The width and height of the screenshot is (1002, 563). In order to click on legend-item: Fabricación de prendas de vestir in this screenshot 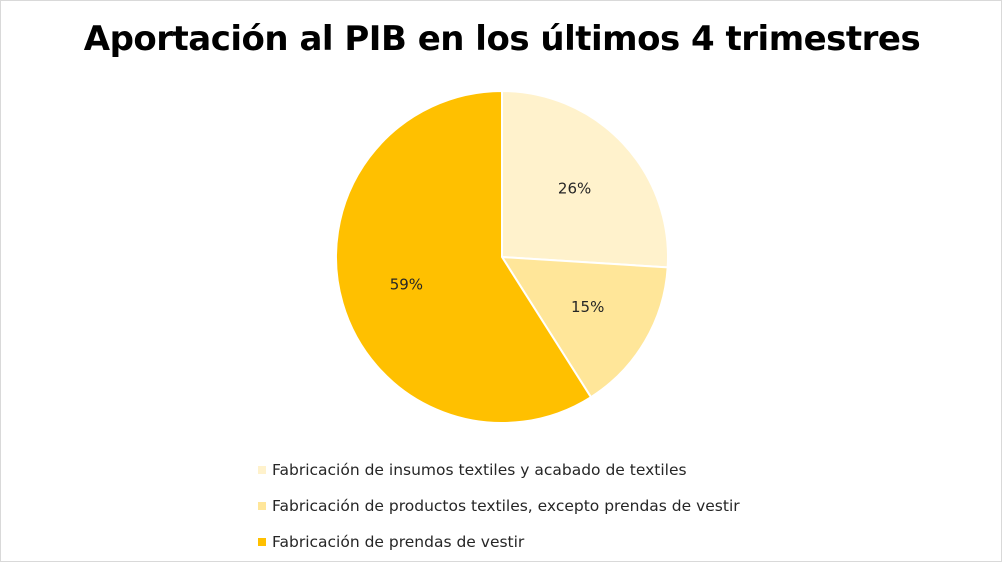, I will do `click(499, 542)`.